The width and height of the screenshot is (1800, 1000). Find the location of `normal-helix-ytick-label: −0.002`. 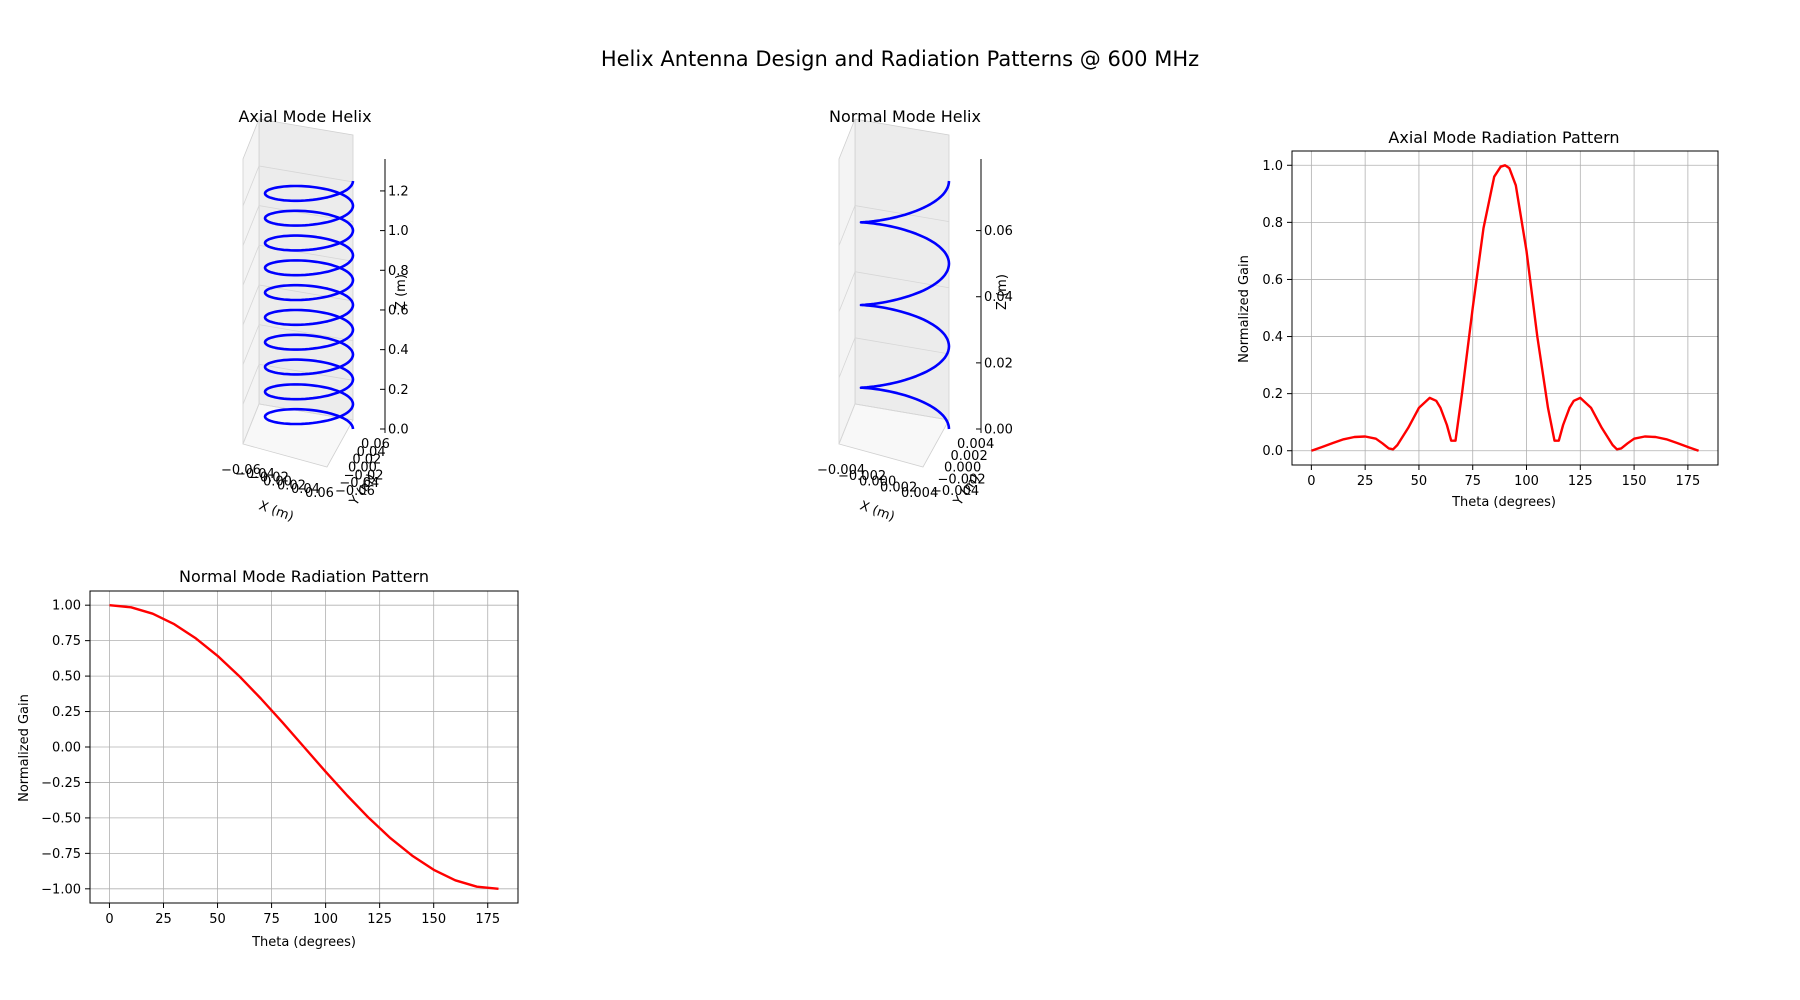

normal-helix-ytick-label: −0.002 is located at coordinates (962, 479).